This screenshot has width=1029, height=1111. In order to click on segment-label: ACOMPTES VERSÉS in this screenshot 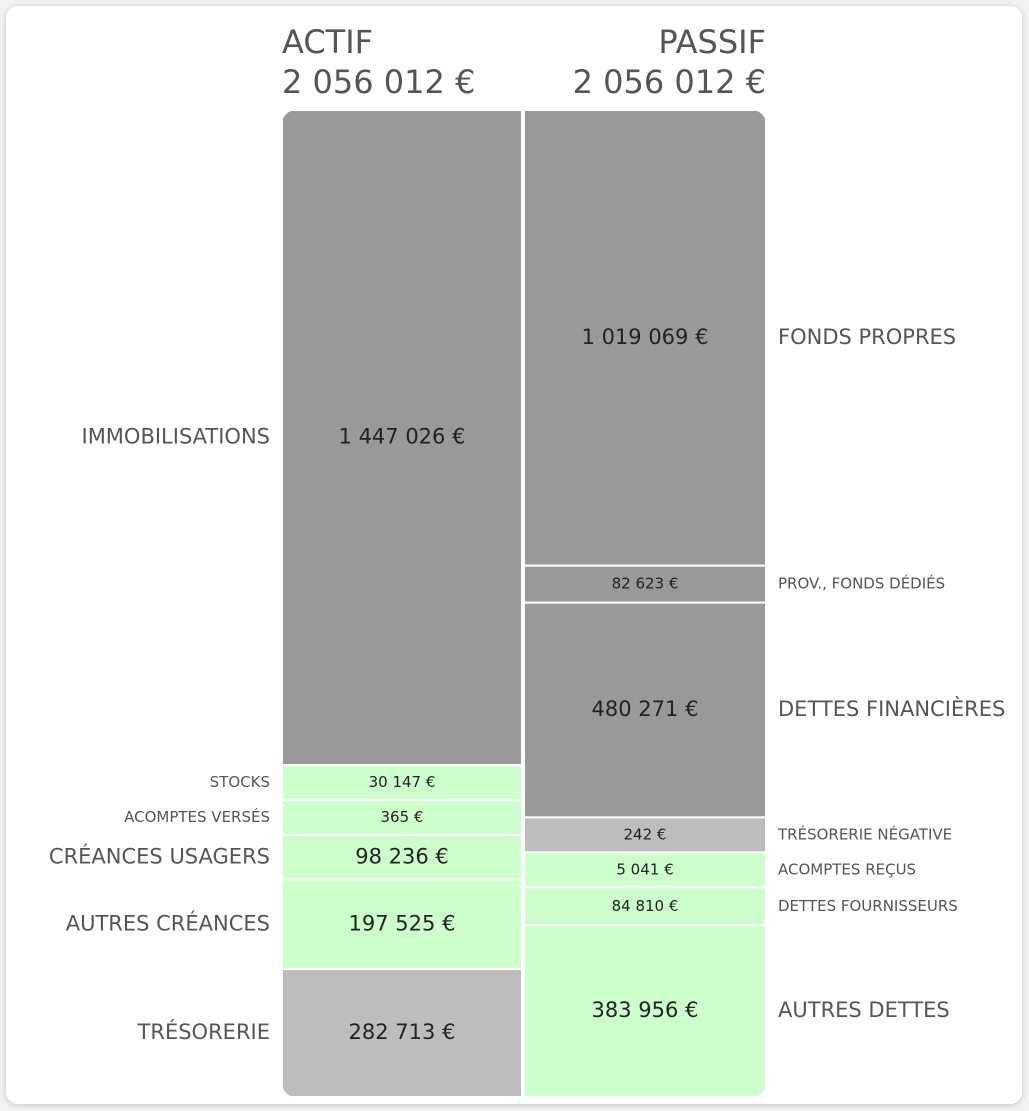, I will do `click(197, 816)`.